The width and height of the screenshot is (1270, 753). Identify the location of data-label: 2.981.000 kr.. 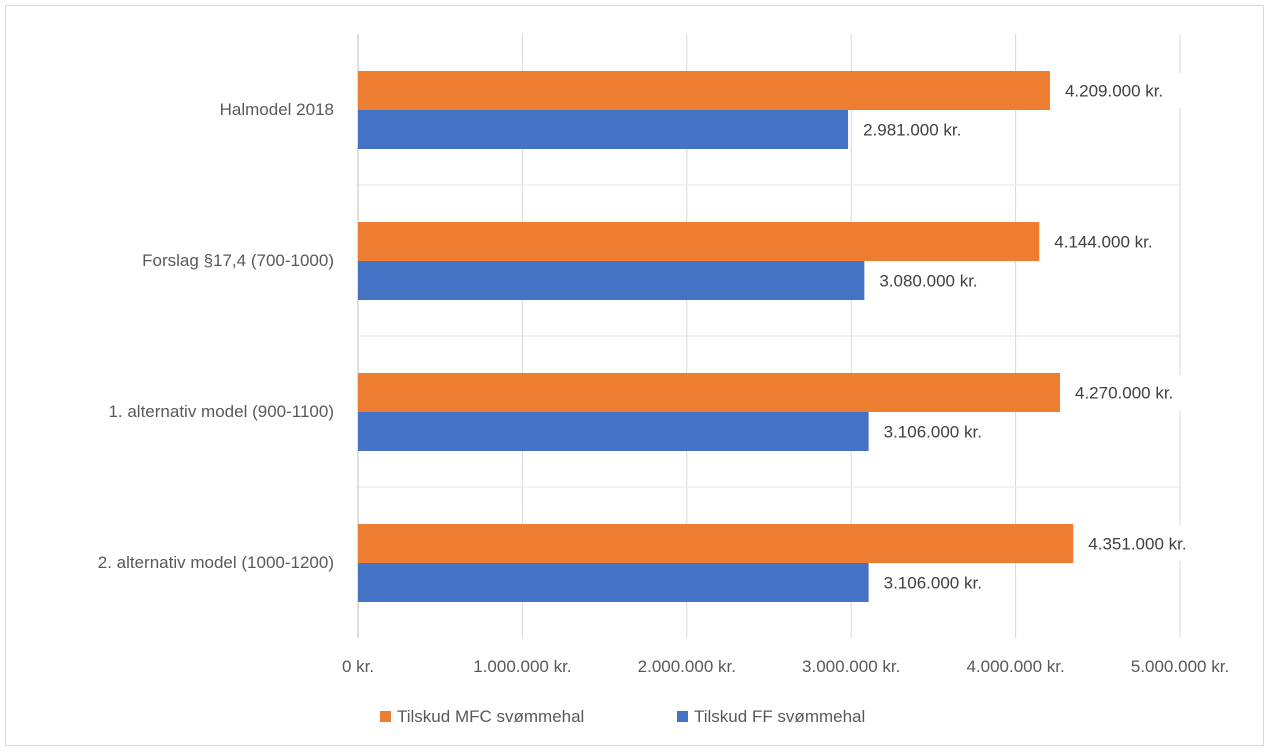
(912, 130).